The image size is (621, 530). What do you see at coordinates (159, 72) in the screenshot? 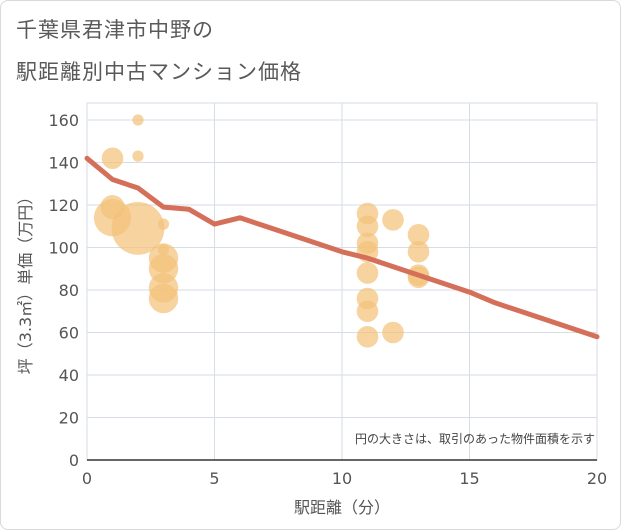
I see `chart-title-line2: 駅距離別中古マンション価格` at bounding box center [159, 72].